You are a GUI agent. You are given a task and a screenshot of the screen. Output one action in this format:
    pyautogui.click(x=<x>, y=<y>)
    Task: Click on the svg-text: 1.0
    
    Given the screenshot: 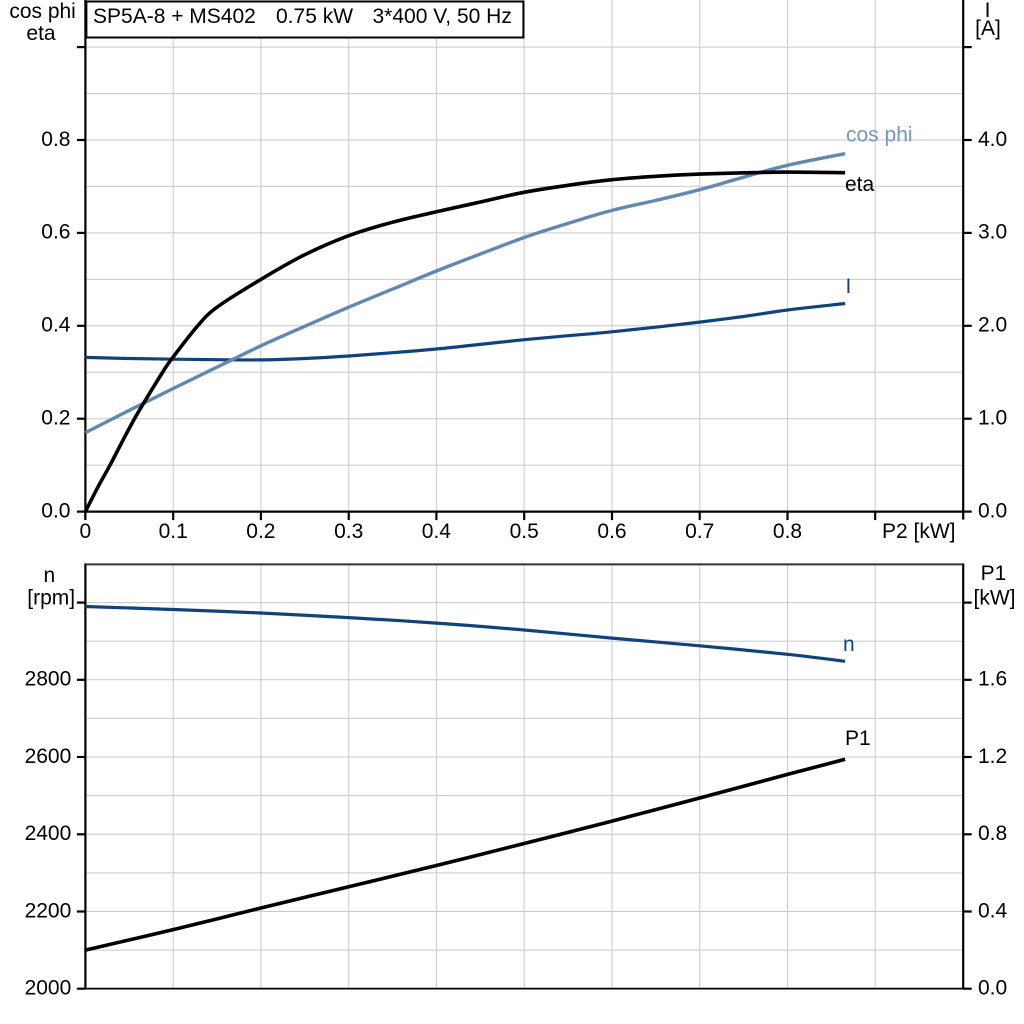 What is the action you would take?
    pyautogui.click(x=992, y=418)
    